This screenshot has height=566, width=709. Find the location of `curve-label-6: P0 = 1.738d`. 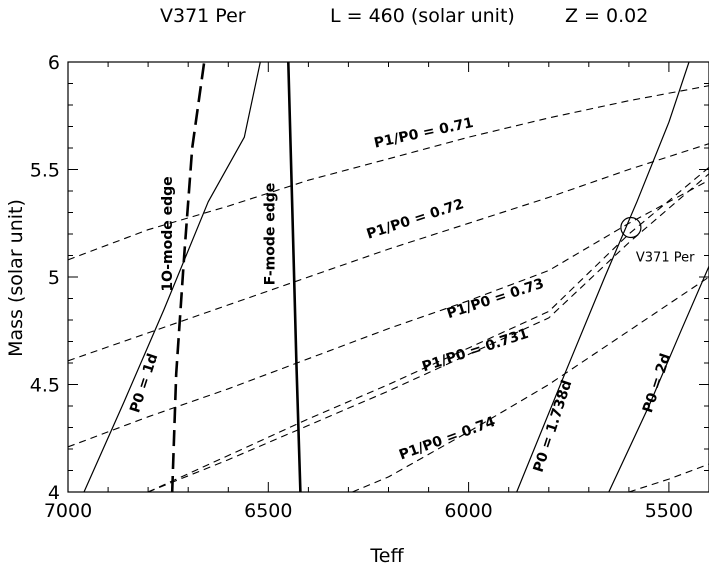

curve-label-6: P0 = 1.738d is located at coordinates (553, 426).